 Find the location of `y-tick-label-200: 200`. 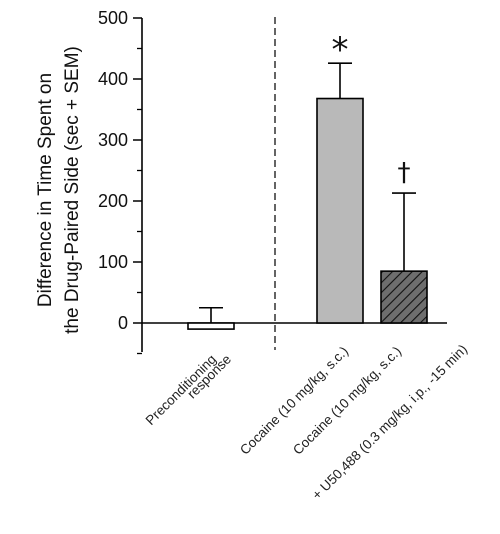

y-tick-label-200: 200 is located at coordinates (113, 201).